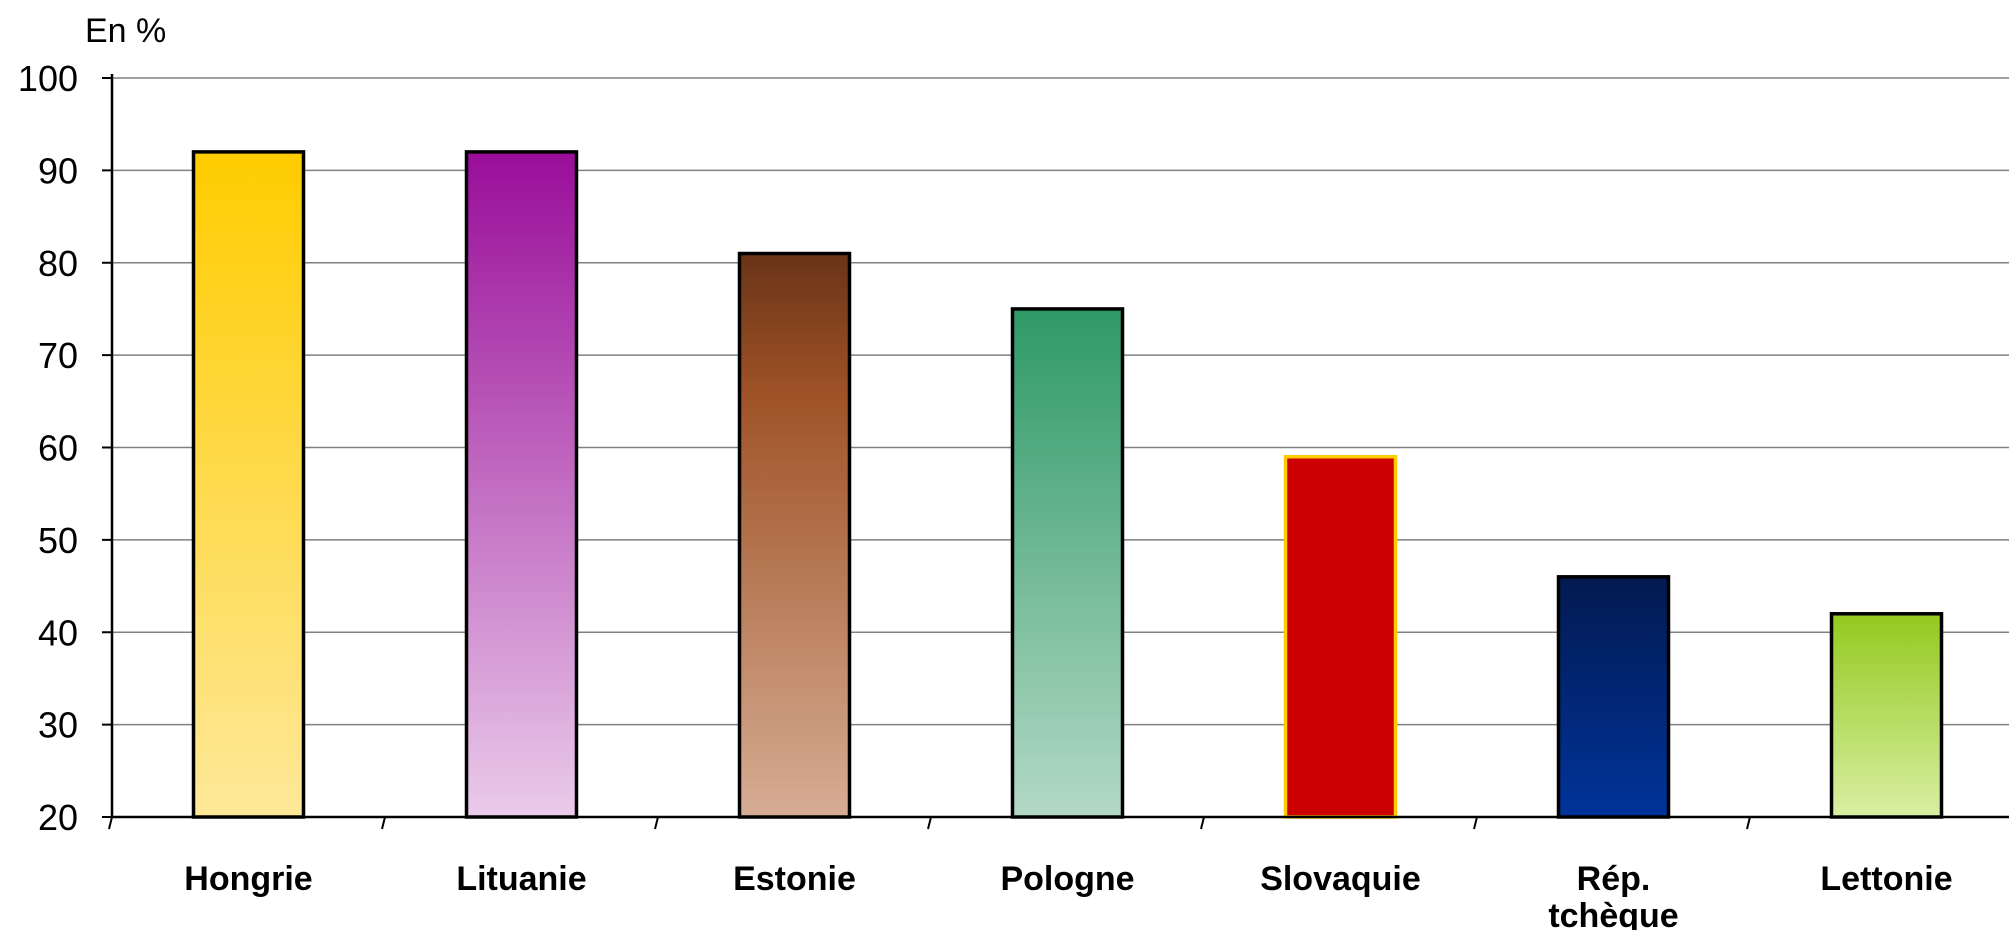 This screenshot has height=930, width=2009. Describe the element at coordinates (794, 535) in the screenshot. I see `bar-estonie` at that location.